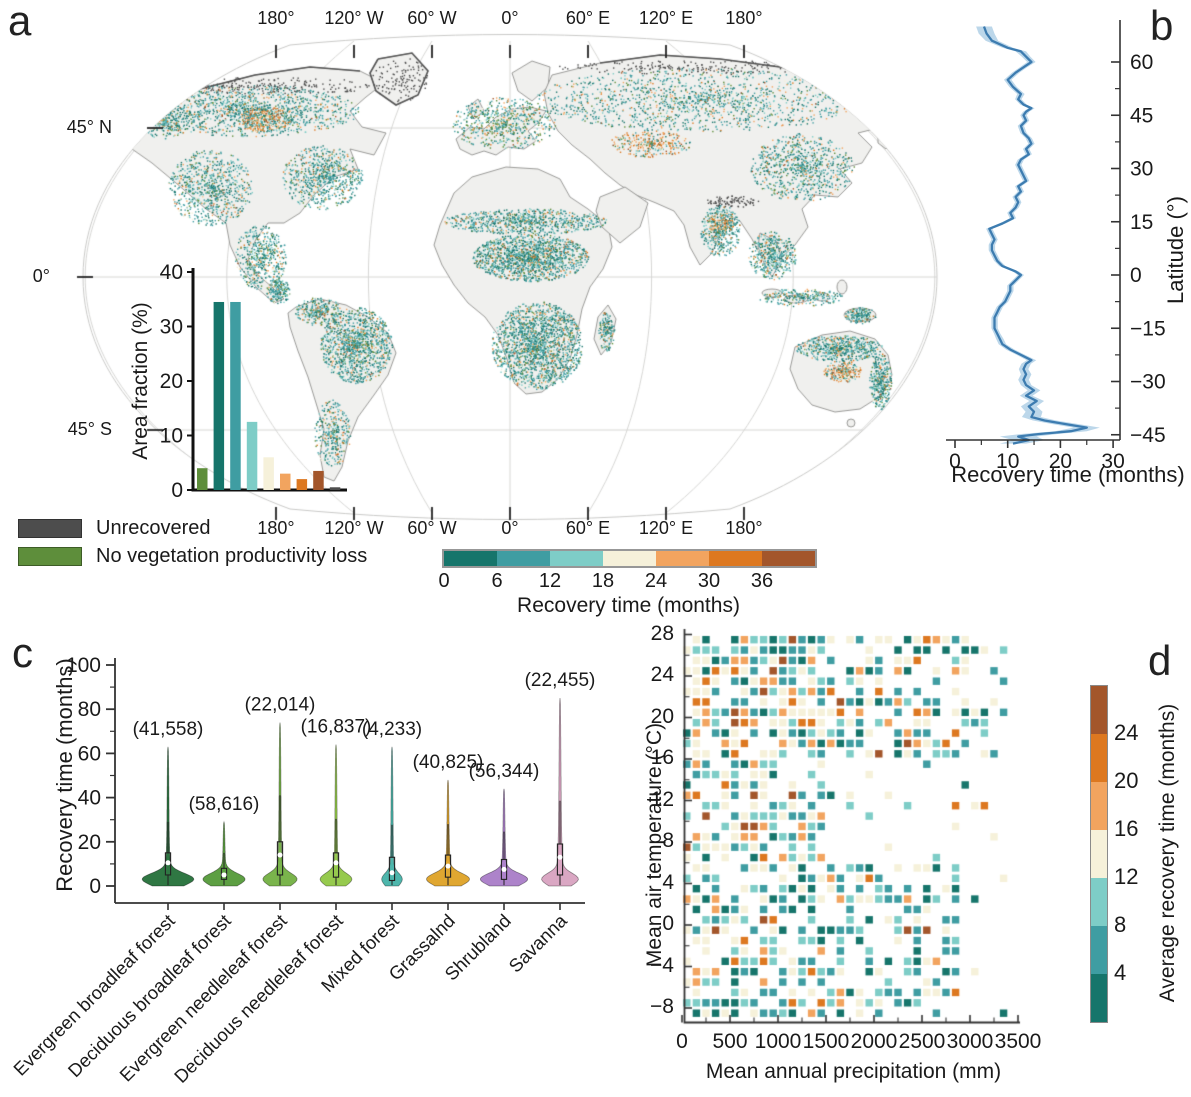 The width and height of the screenshot is (1191, 1097). I want to click on b-y-label: Latitude (°), so click(1175, 250).